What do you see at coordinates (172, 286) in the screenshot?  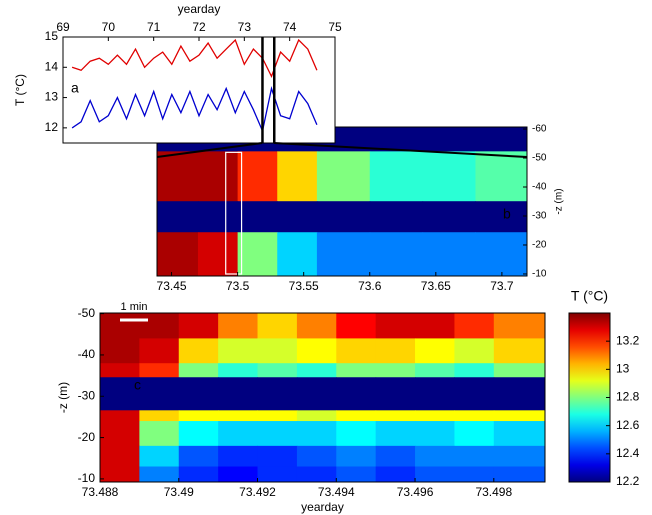 I see `x-tick-label: 73.45` at bounding box center [172, 286].